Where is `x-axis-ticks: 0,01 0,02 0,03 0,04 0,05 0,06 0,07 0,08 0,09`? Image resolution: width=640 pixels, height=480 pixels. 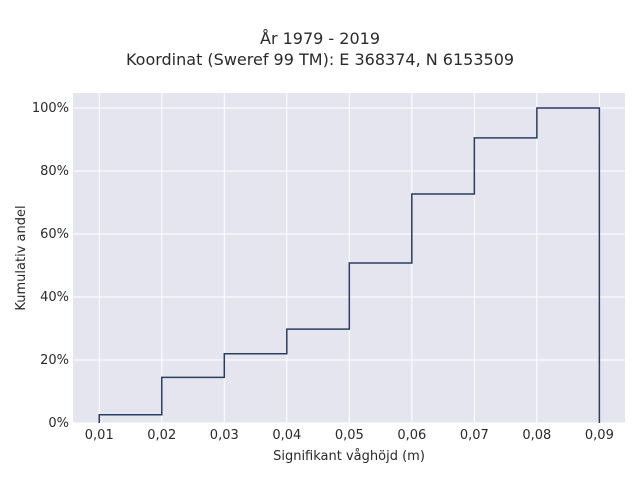
x-axis-ticks: 0,01 0,02 0,03 0,04 0,05 0,06 0,07 0,08 0,09 is located at coordinates (349, 435).